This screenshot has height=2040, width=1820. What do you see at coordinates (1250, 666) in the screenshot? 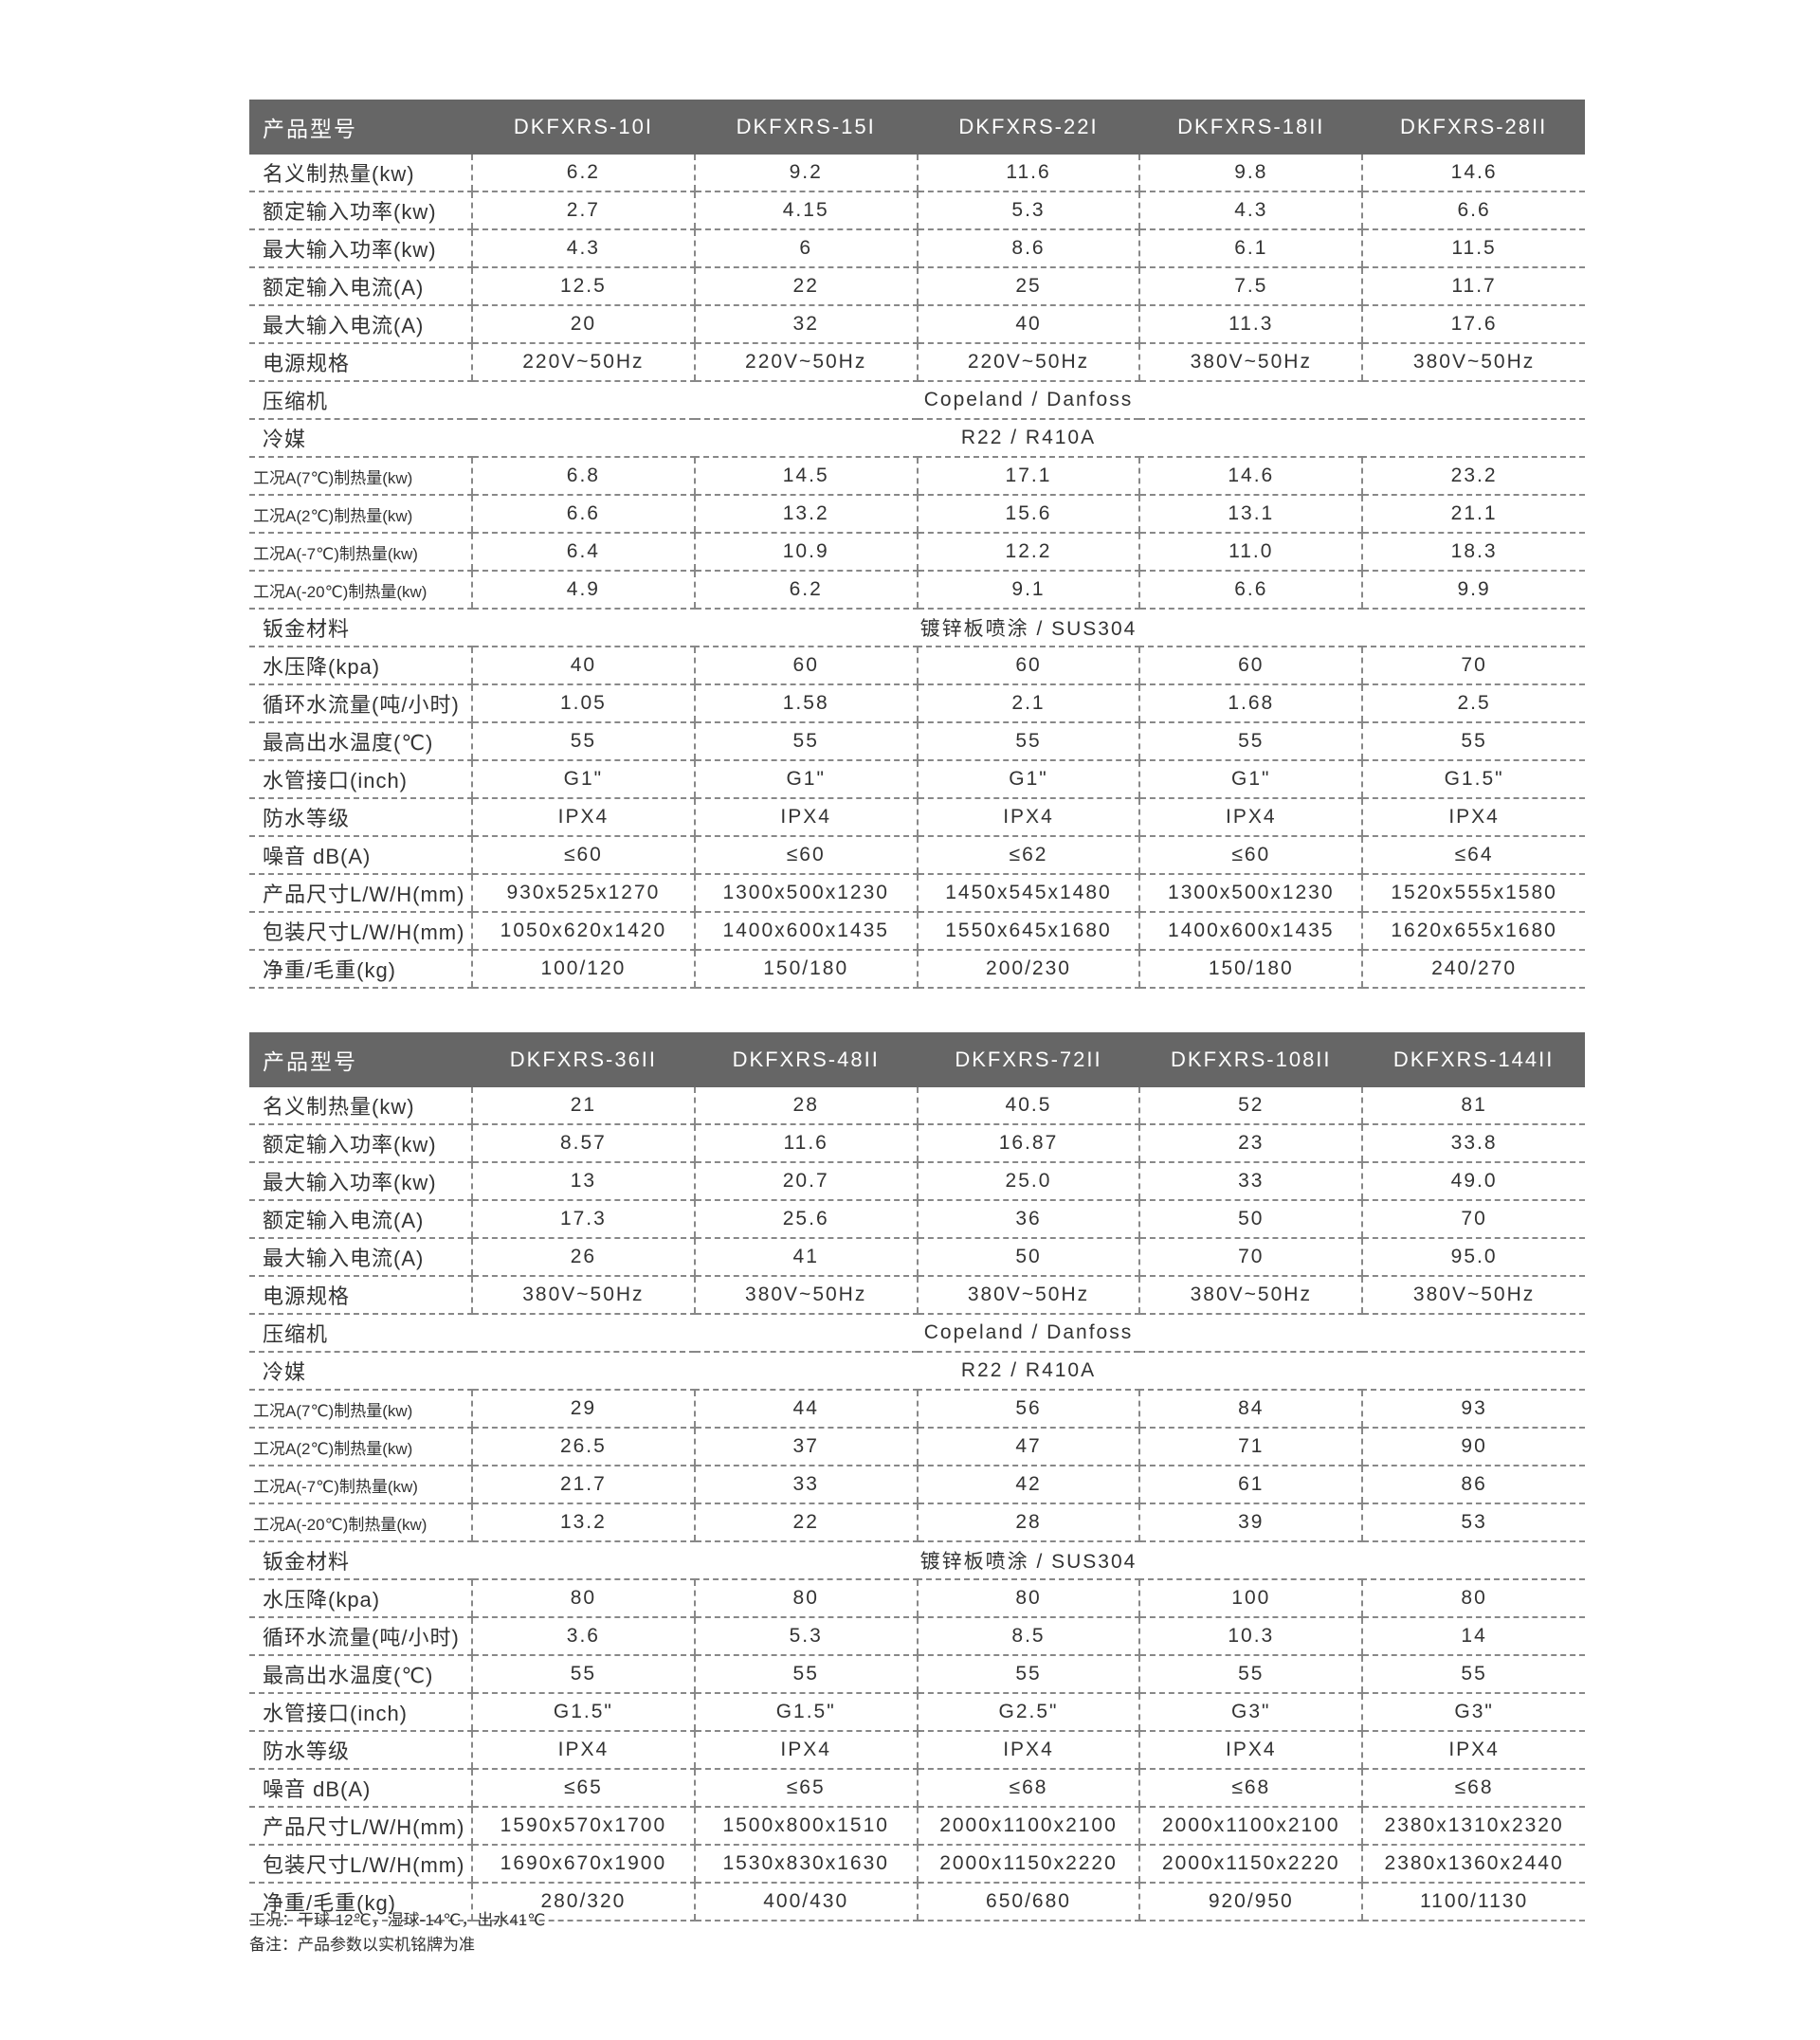
I see `cell-value: 60` at bounding box center [1250, 666].